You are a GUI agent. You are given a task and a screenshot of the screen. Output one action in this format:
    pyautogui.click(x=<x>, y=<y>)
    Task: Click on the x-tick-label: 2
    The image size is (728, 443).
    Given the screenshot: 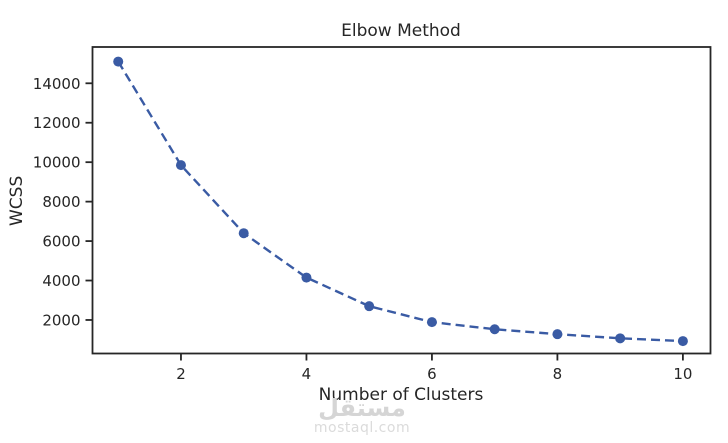 What is the action you would take?
    pyautogui.click(x=181, y=374)
    